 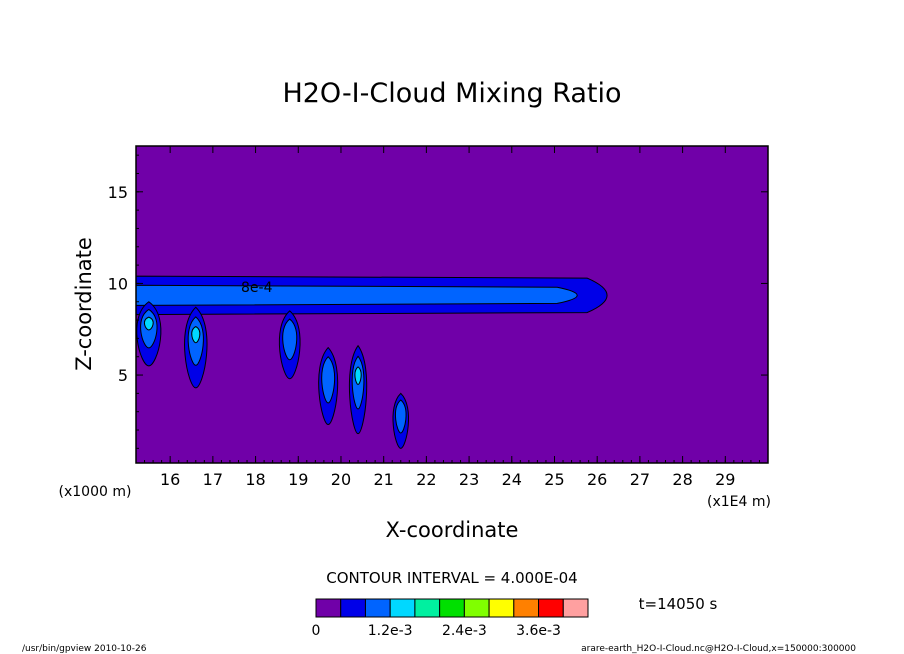 I want to click on x-unit-right: (x1E4 m), so click(x=739, y=502).